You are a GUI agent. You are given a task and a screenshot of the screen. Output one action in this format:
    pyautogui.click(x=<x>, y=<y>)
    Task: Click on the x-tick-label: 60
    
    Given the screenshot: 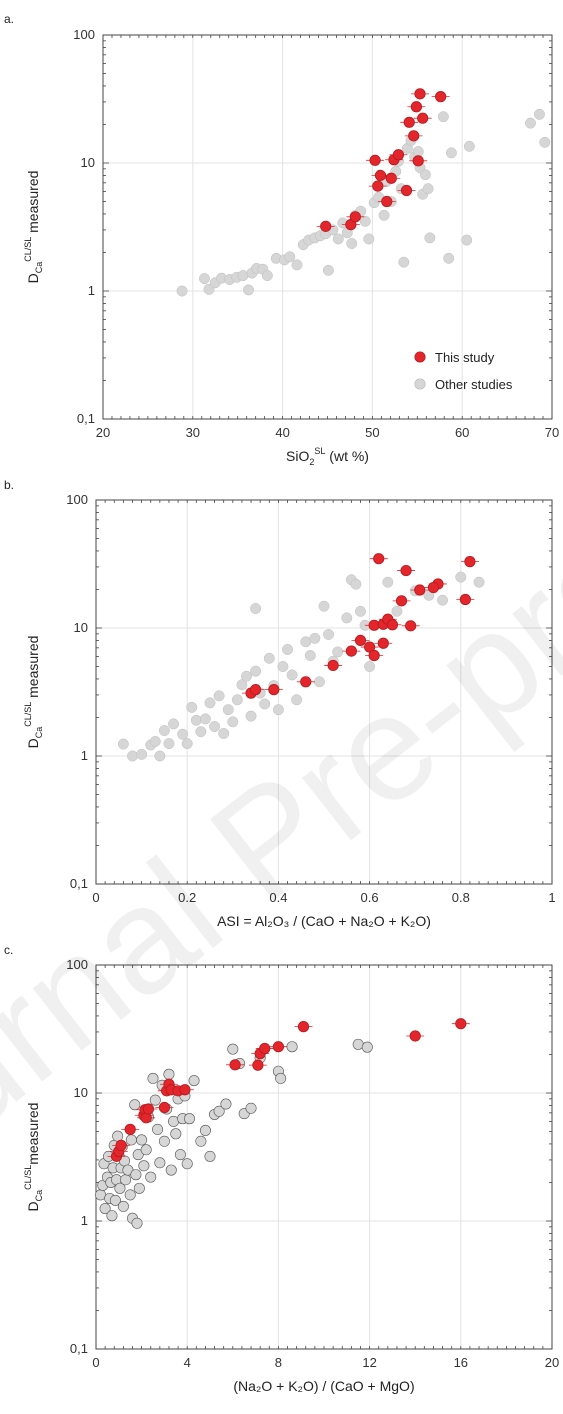 What is the action you would take?
    pyautogui.click(x=462, y=432)
    